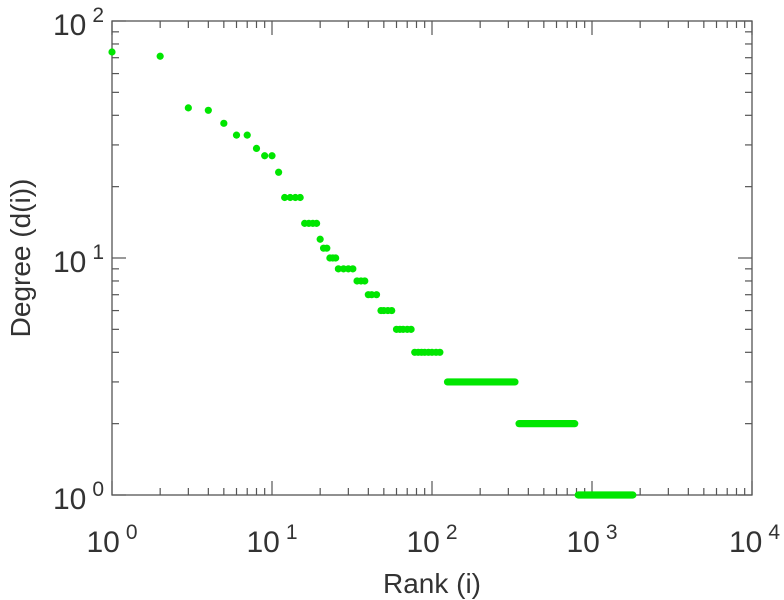 The width and height of the screenshot is (784, 600). What do you see at coordinates (591, 540) in the screenshot?
I see `x-tick-label: 10 3` at bounding box center [591, 540].